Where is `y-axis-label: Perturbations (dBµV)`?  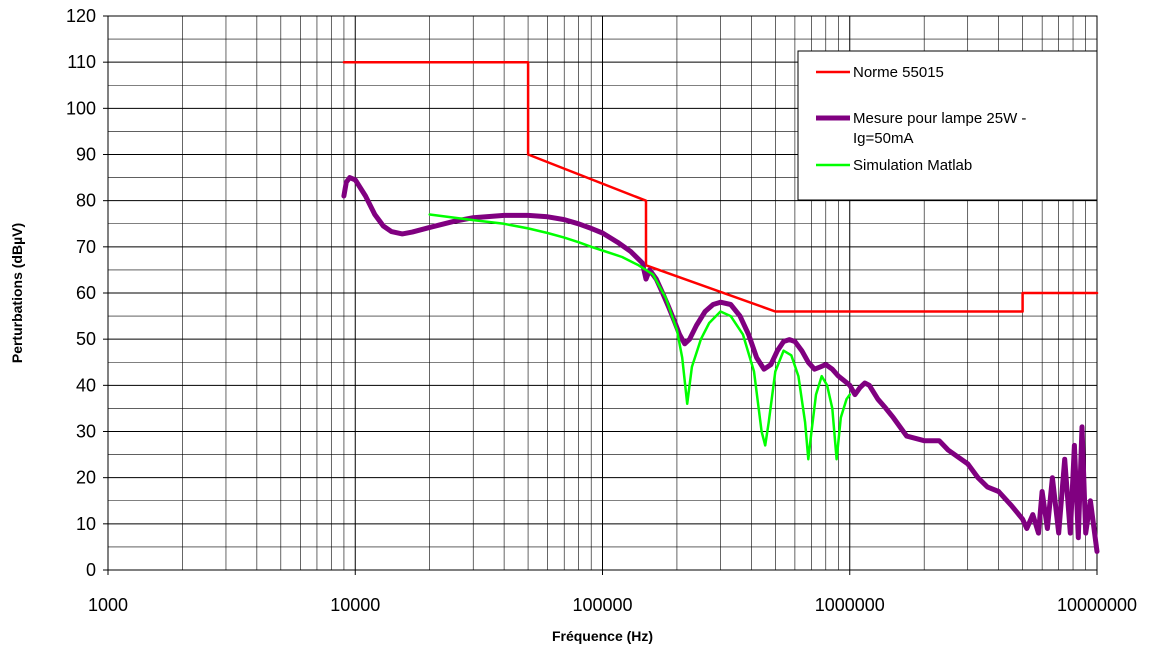
y-axis-label: Perturbations (dBµV) is located at coordinates (17, 293).